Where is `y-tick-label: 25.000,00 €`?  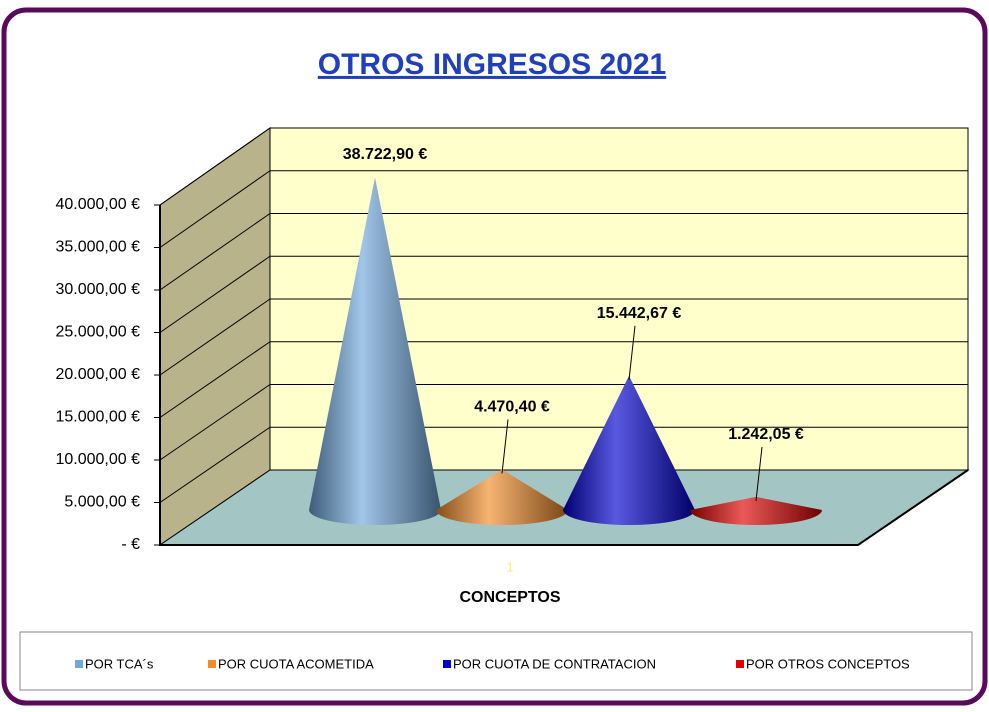
y-tick-label: 25.000,00 € is located at coordinates (97, 332).